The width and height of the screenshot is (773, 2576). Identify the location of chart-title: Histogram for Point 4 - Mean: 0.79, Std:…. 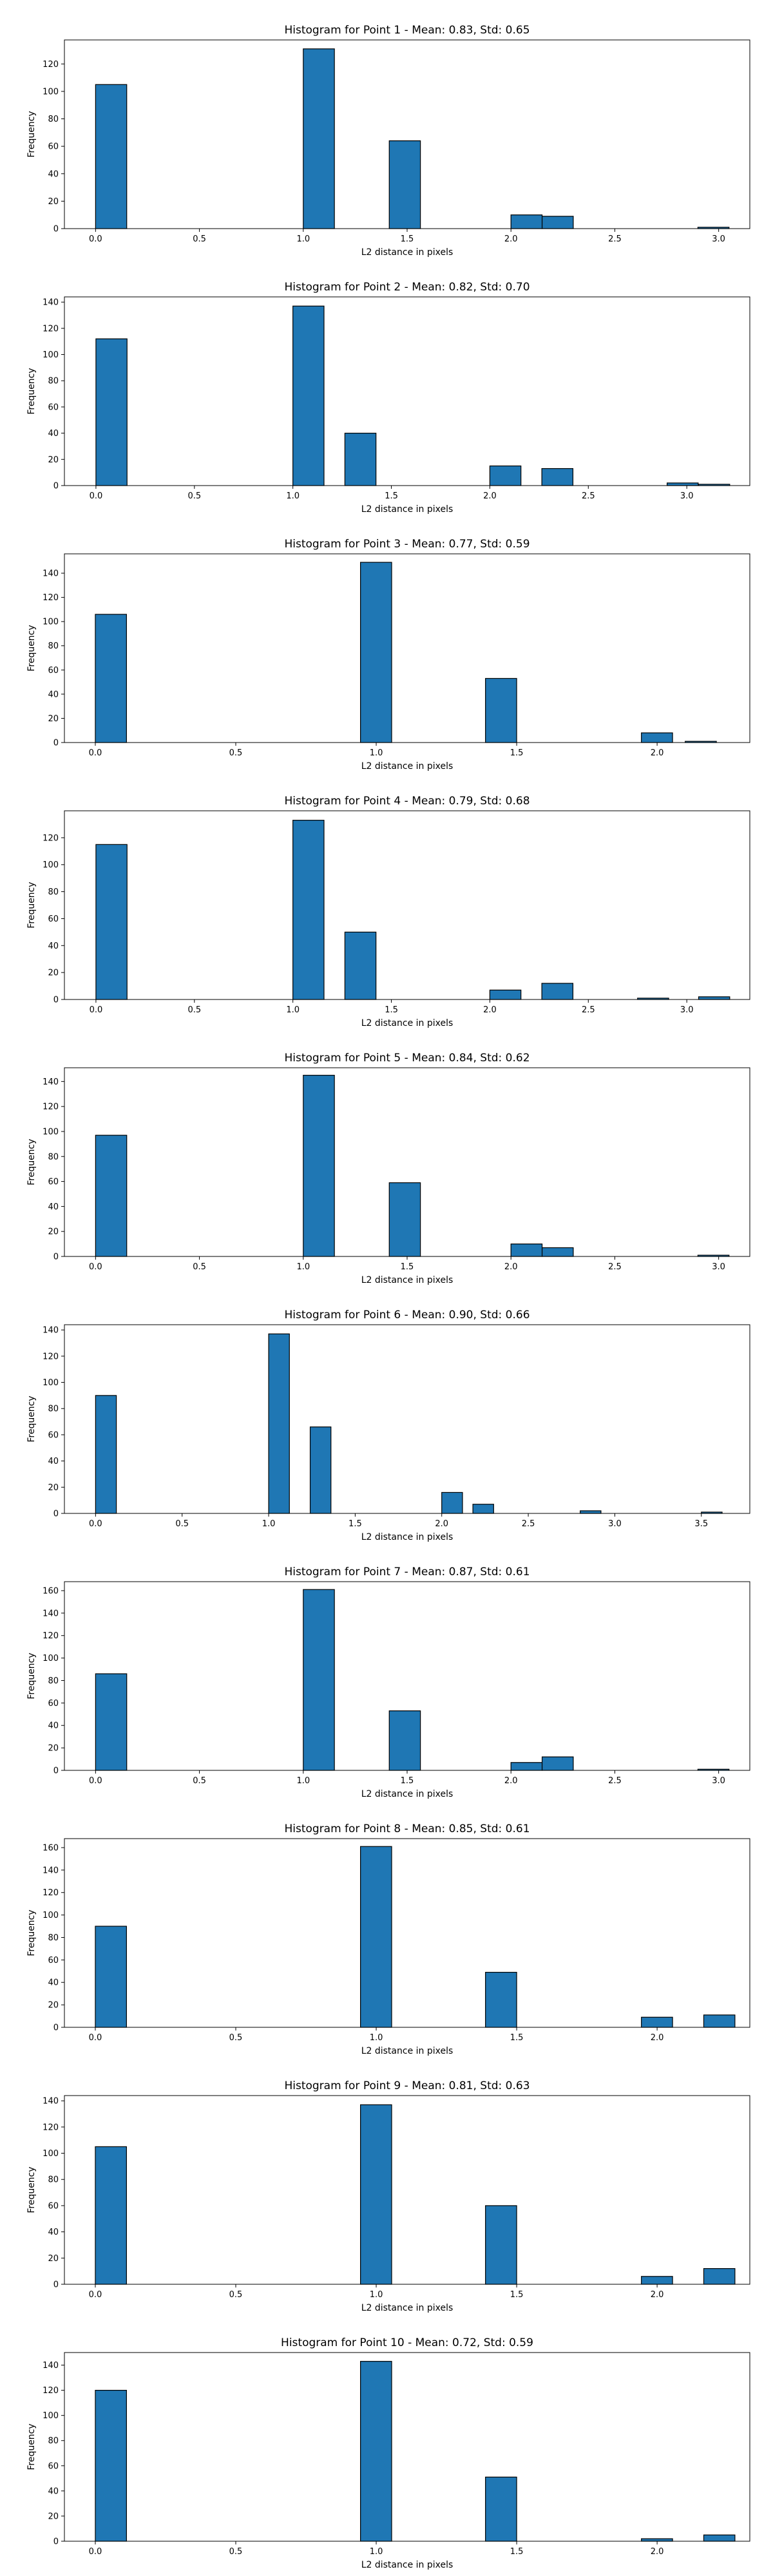
(407, 802).